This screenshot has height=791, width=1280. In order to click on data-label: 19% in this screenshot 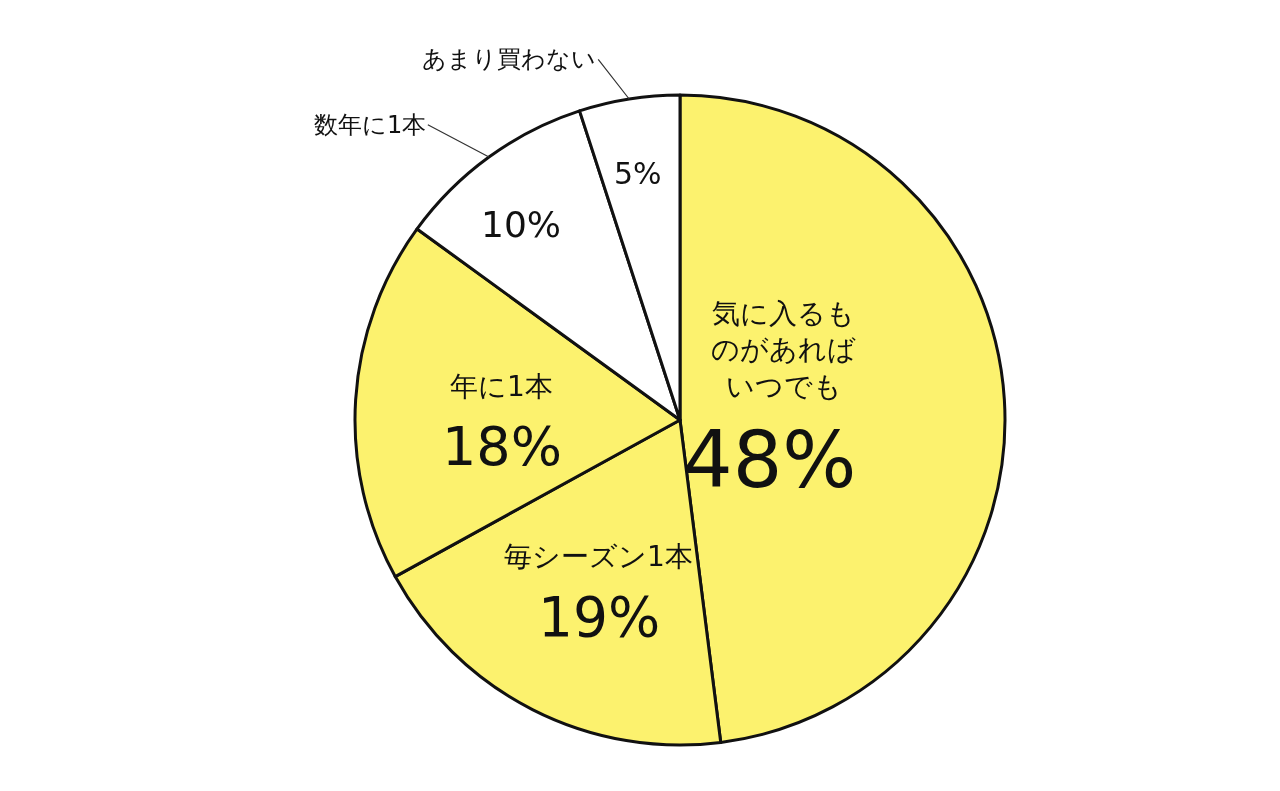, I will do `click(599, 617)`.